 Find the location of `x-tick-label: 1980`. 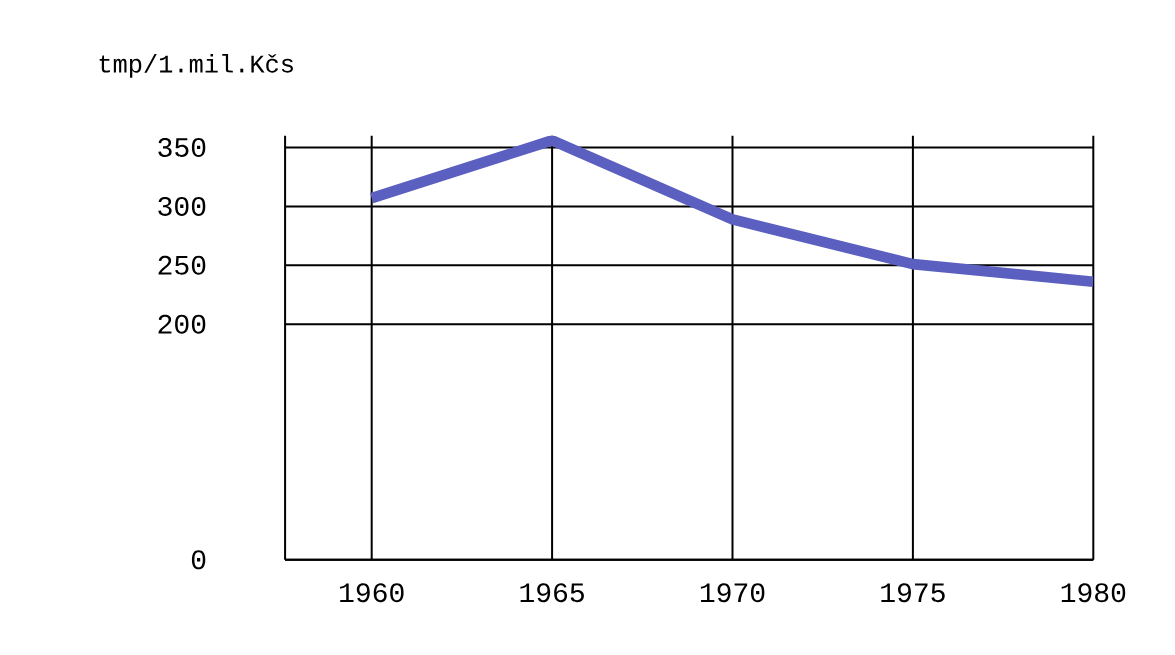

x-tick-label: 1980 is located at coordinates (1093, 593).